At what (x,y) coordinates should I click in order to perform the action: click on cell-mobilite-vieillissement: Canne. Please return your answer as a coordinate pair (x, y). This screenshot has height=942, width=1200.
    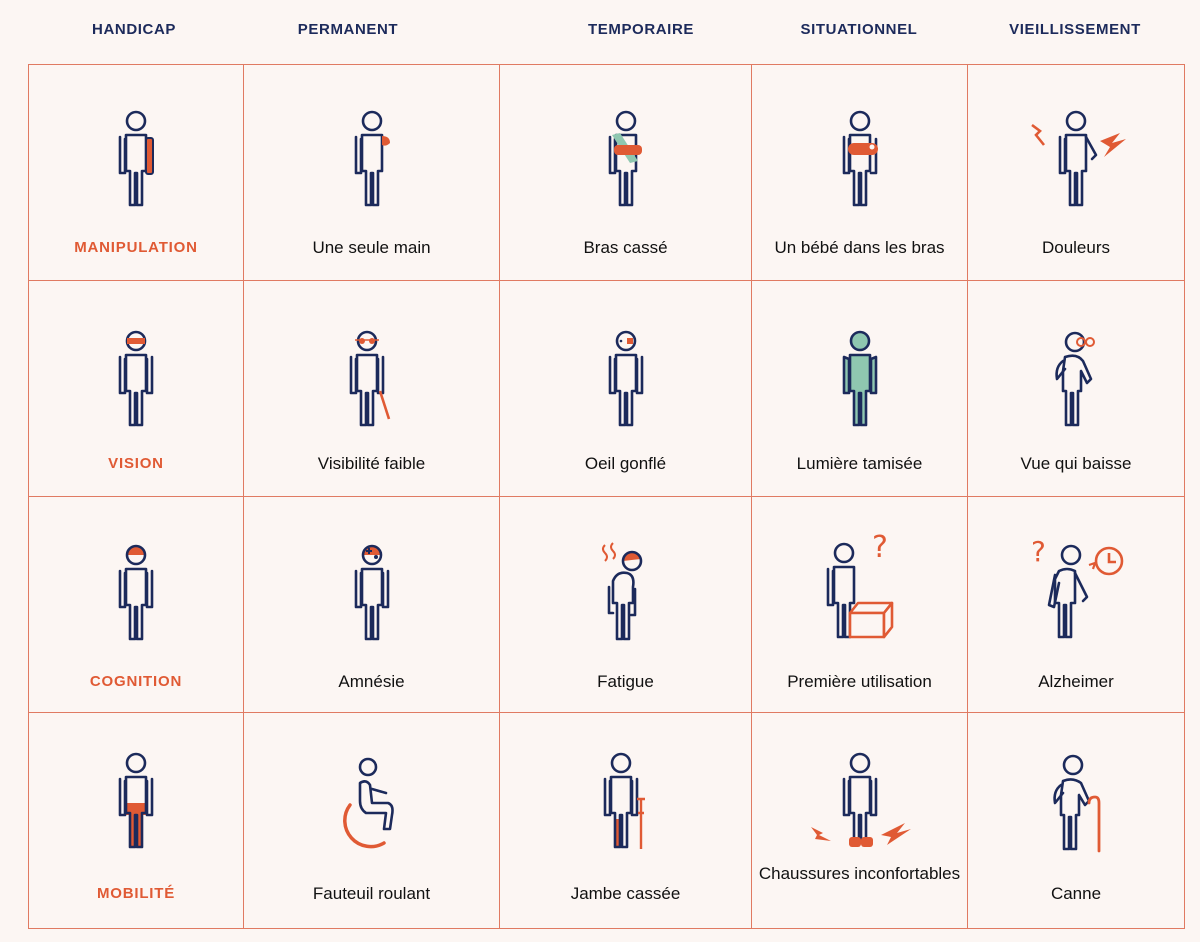
    Looking at the image, I should click on (1076, 821).